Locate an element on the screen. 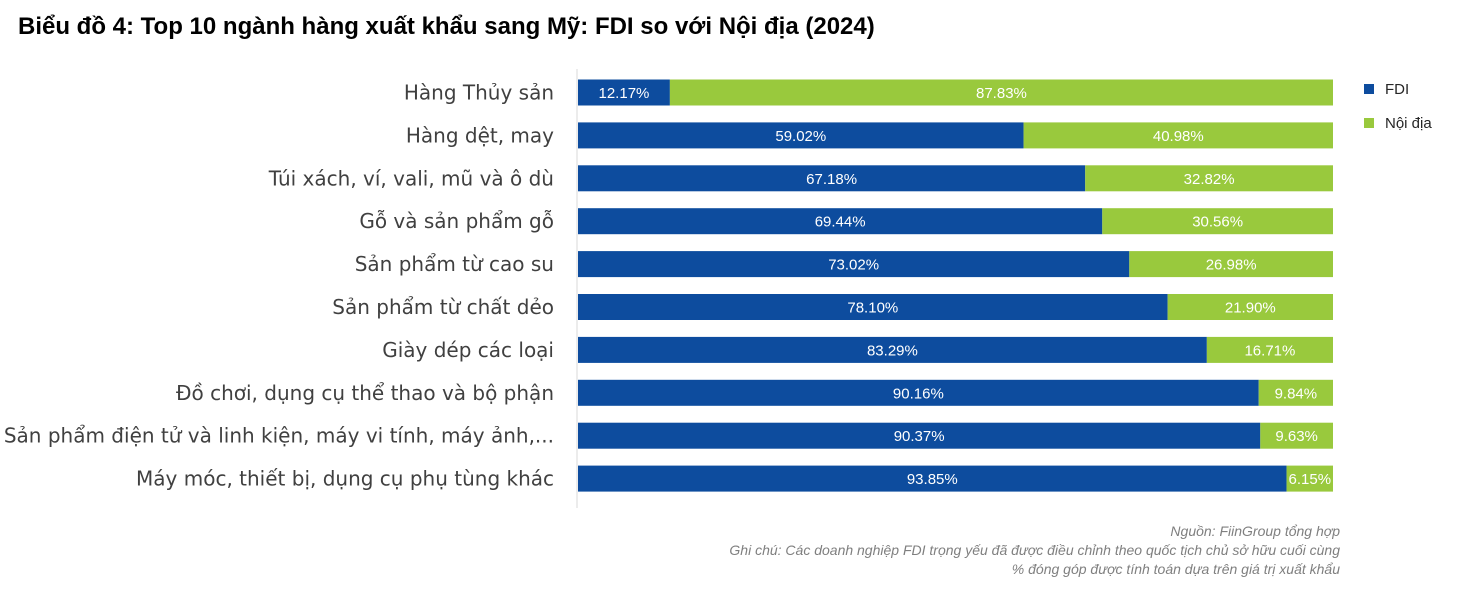 This screenshot has width=1479, height=594. category-label: Sản phẩm từ cao su is located at coordinates (454, 264).